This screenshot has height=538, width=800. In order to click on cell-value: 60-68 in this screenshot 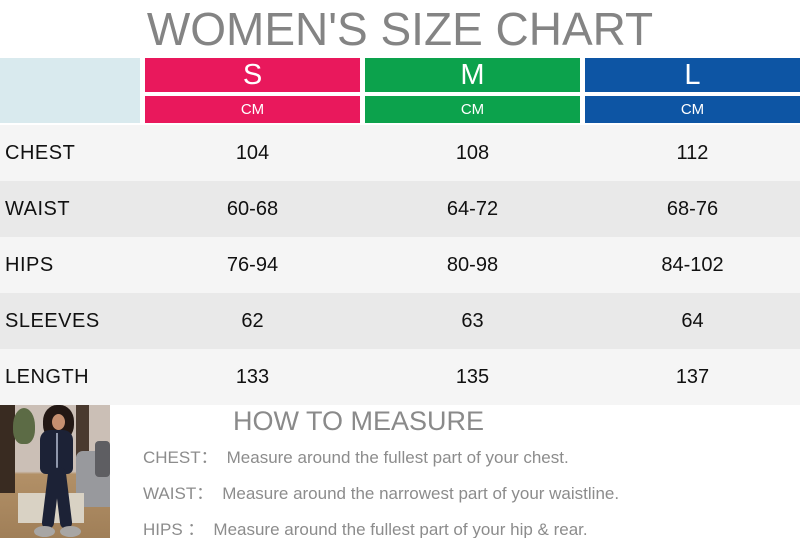, I will do `click(252, 208)`.